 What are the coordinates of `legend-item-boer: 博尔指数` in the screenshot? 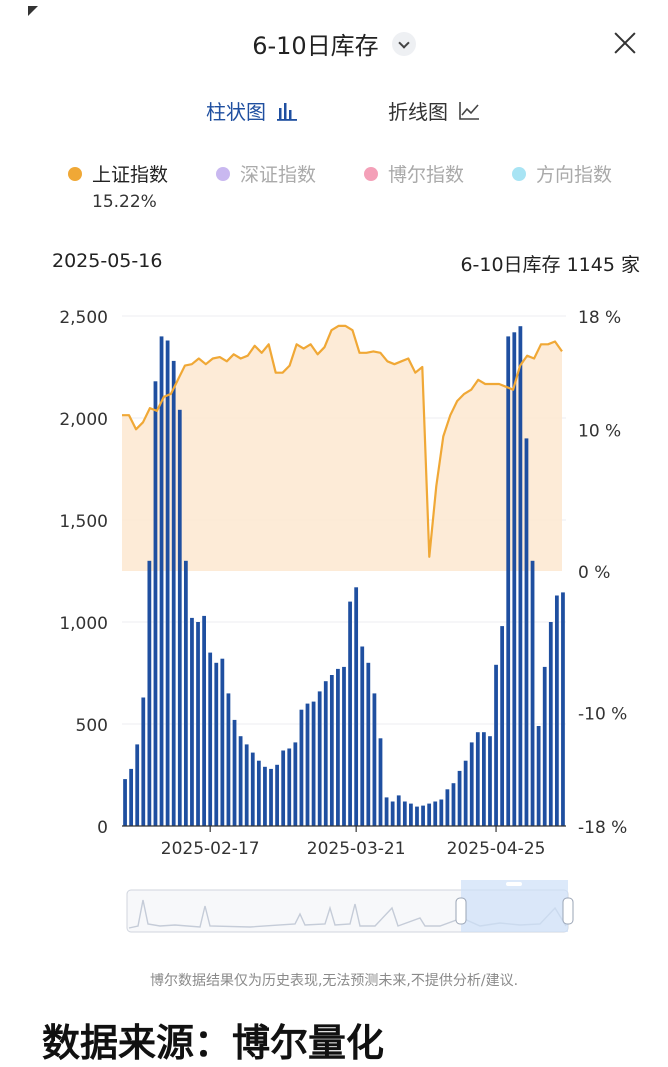 It's located at (414, 173).